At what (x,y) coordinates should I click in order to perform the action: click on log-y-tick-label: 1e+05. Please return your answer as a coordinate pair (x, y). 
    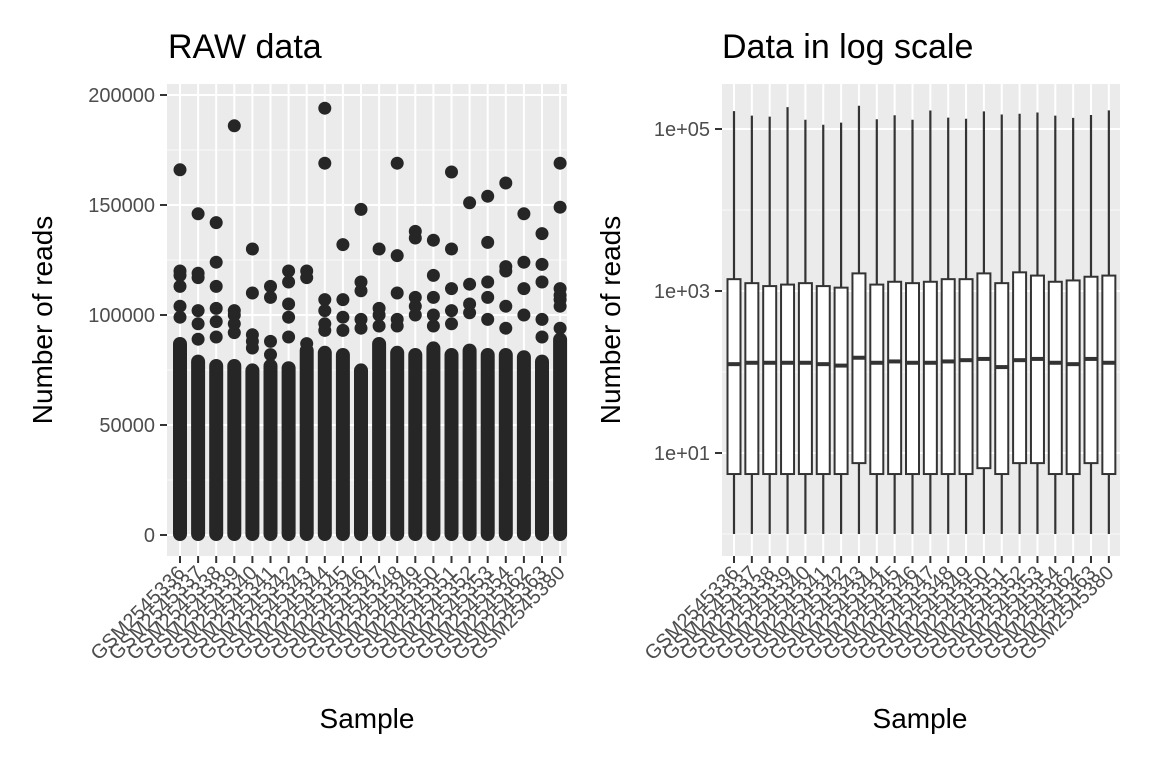
    Looking at the image, I should click on (682, 130).